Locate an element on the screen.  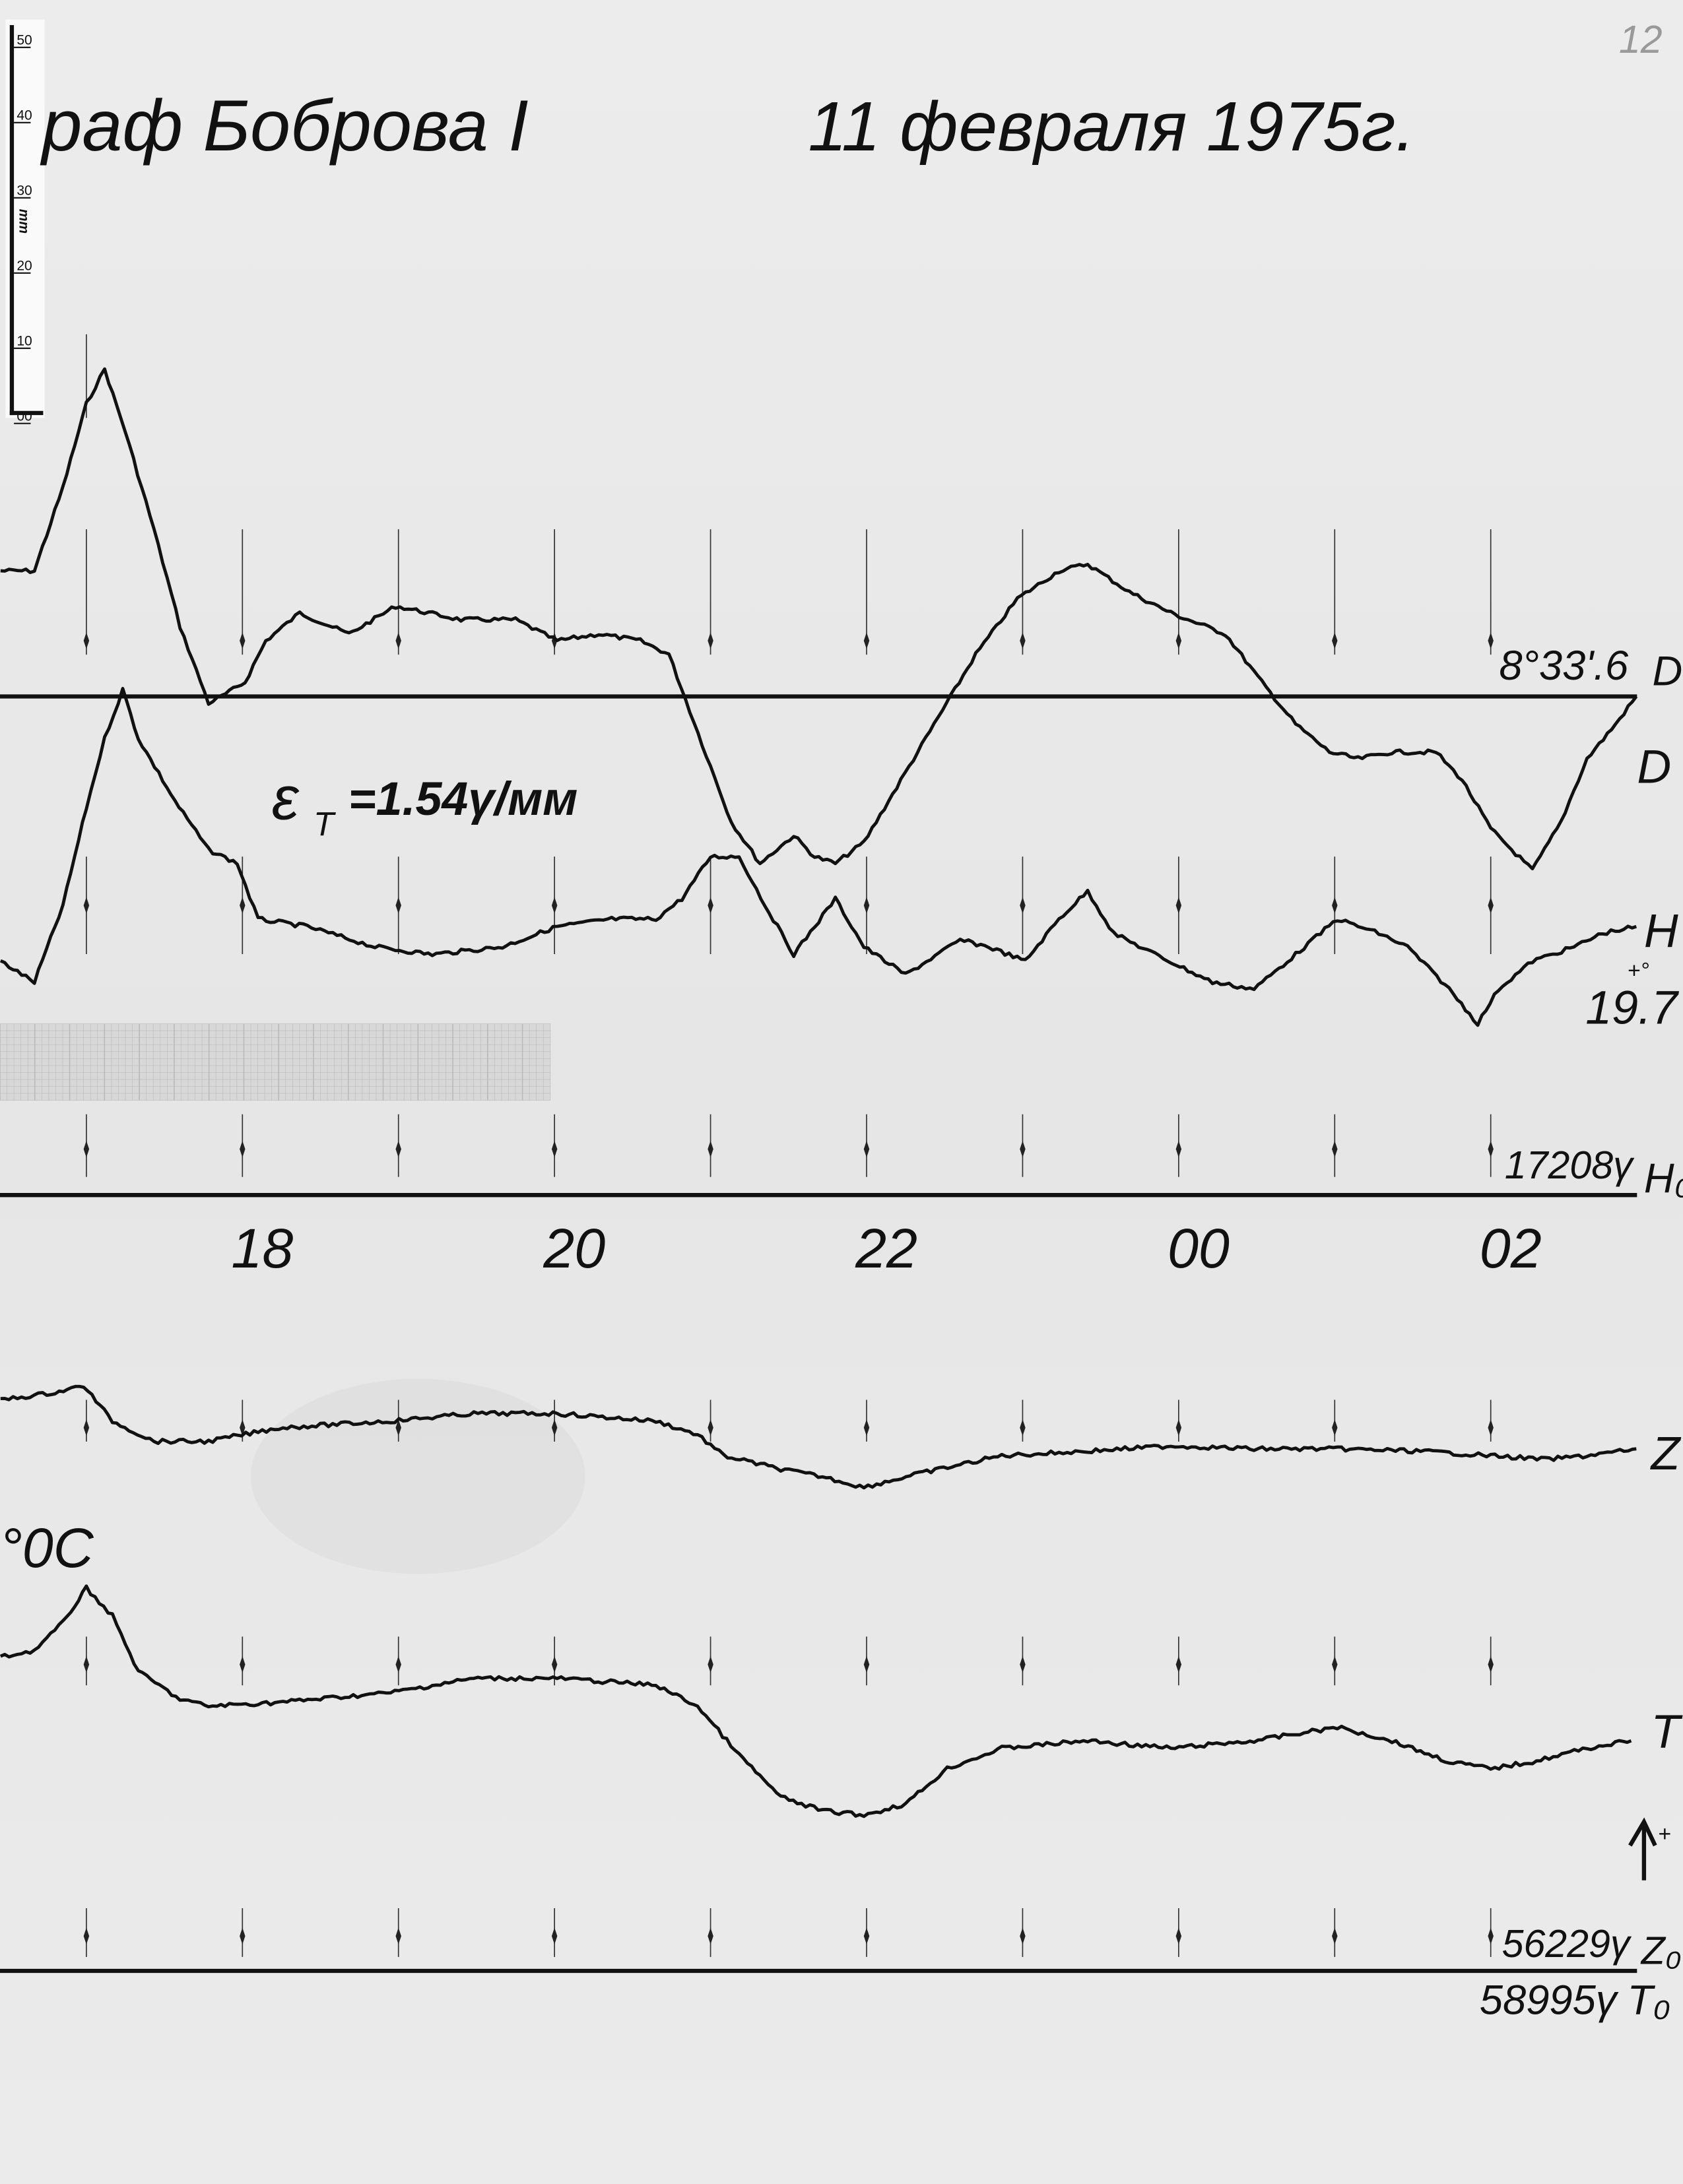
chart-date: 11 февраля 1975г. is located at coordinates (1111, 127).